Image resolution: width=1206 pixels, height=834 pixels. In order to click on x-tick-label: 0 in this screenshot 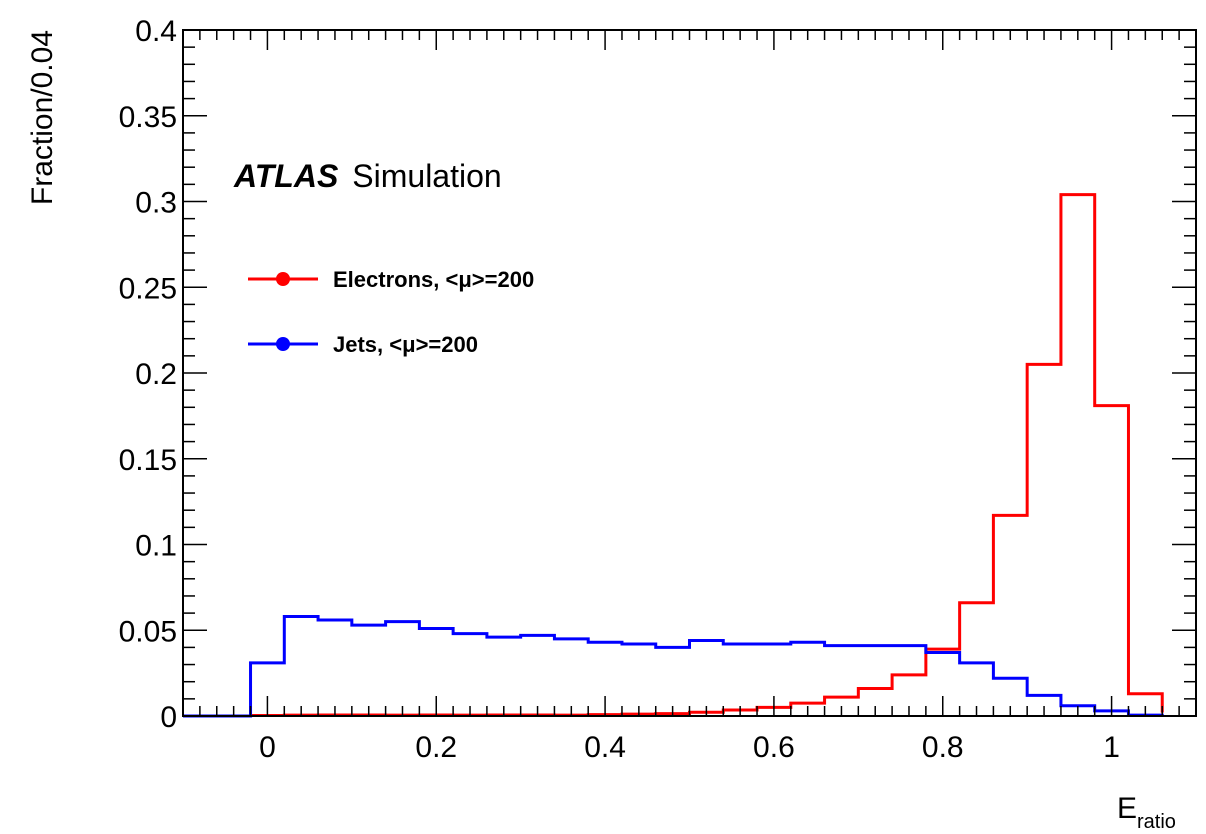, I will do `click(267, 747)`.